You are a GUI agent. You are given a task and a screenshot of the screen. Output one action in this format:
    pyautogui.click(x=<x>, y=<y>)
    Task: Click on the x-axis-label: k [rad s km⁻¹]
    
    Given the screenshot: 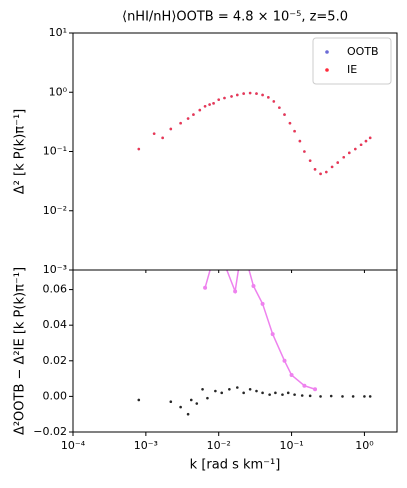 What is the action you would take?
    pyautogui.click(x=235, y=465)
    